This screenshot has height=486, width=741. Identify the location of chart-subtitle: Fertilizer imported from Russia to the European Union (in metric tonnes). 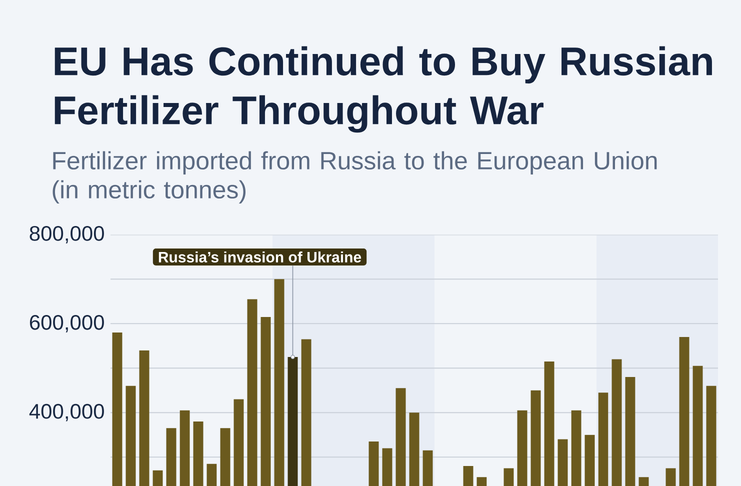
(354, 177).